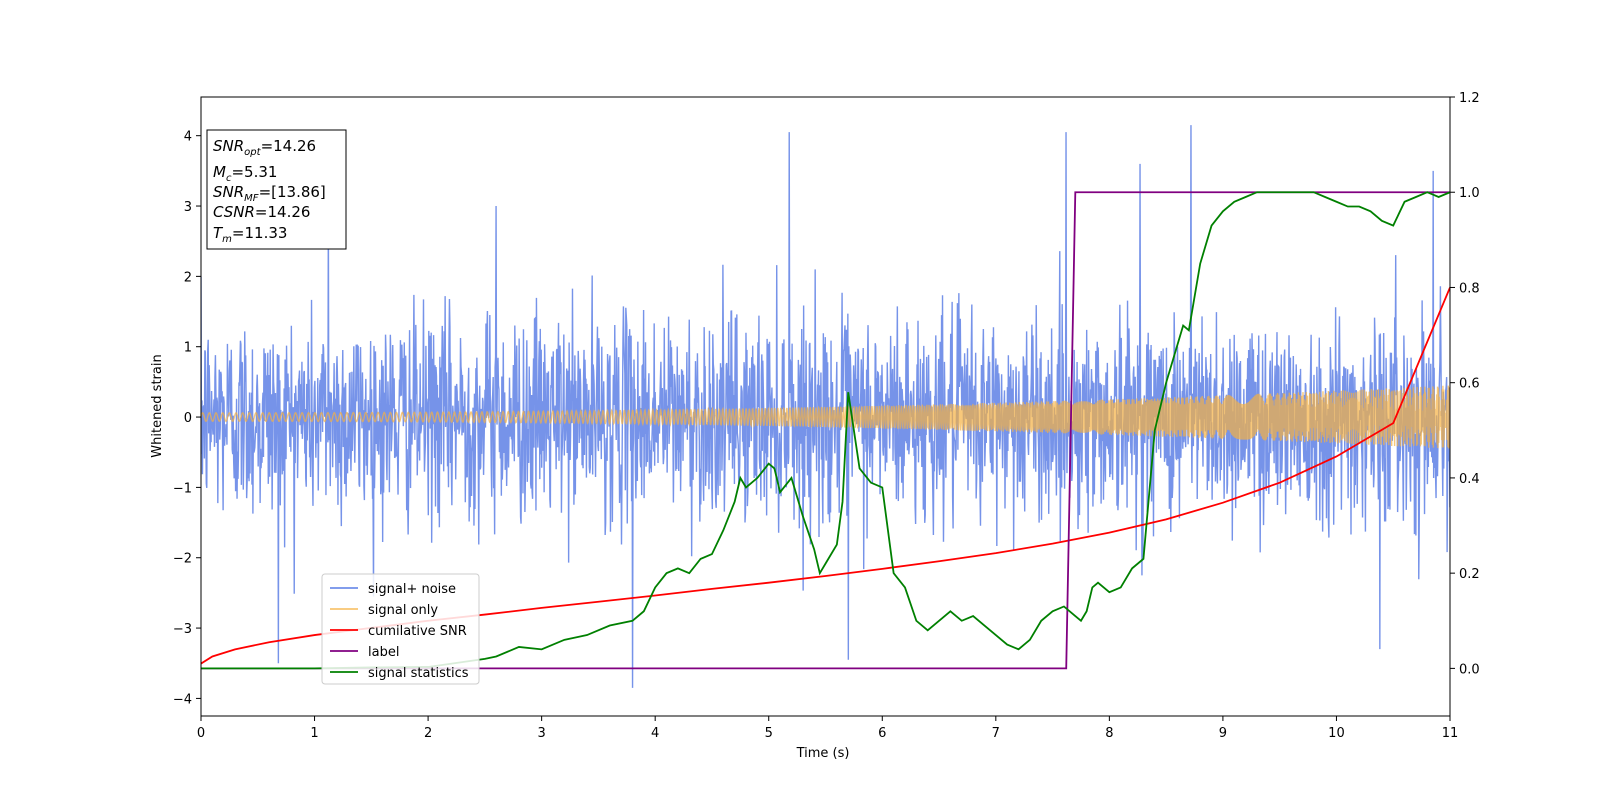  Describe the element at coordinates (541, 733) in the screenshot. I see `x-tick-label: 3` at that location.